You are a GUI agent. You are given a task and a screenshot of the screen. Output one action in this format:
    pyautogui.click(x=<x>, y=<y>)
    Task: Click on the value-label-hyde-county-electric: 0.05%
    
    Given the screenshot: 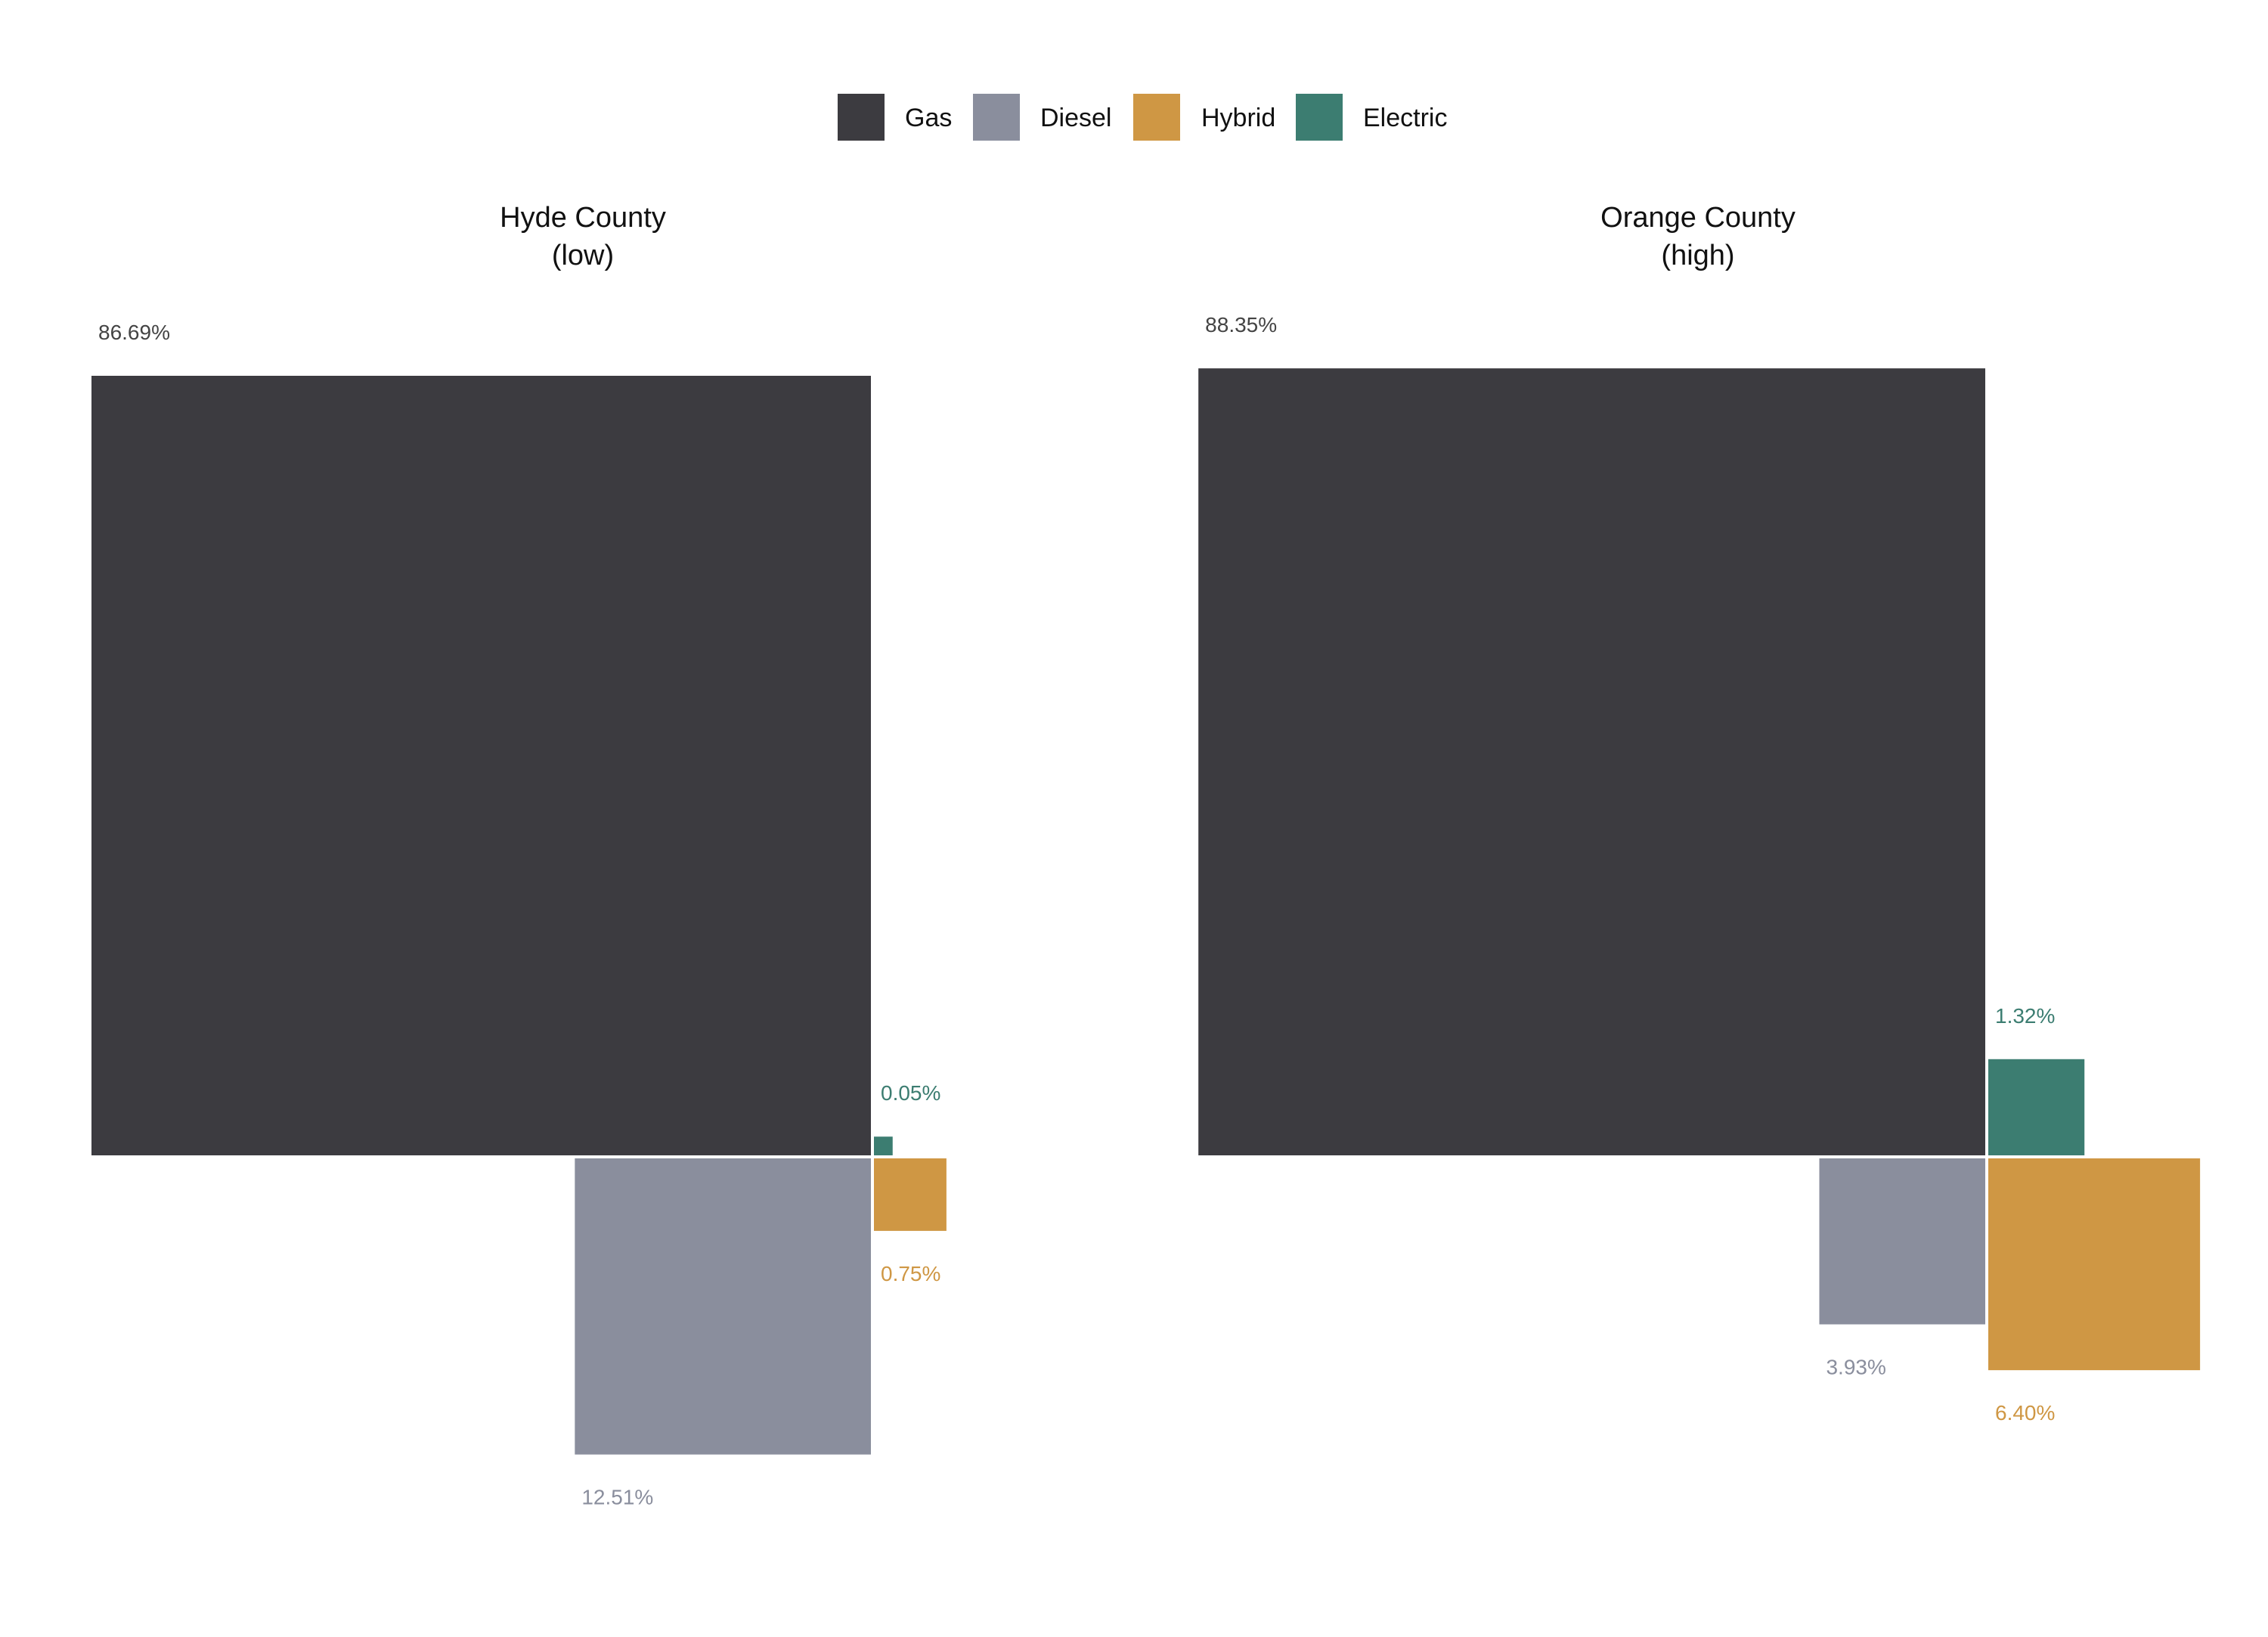 What is the action you would take?
    pyautogui.click(x=911, y=1093)
    